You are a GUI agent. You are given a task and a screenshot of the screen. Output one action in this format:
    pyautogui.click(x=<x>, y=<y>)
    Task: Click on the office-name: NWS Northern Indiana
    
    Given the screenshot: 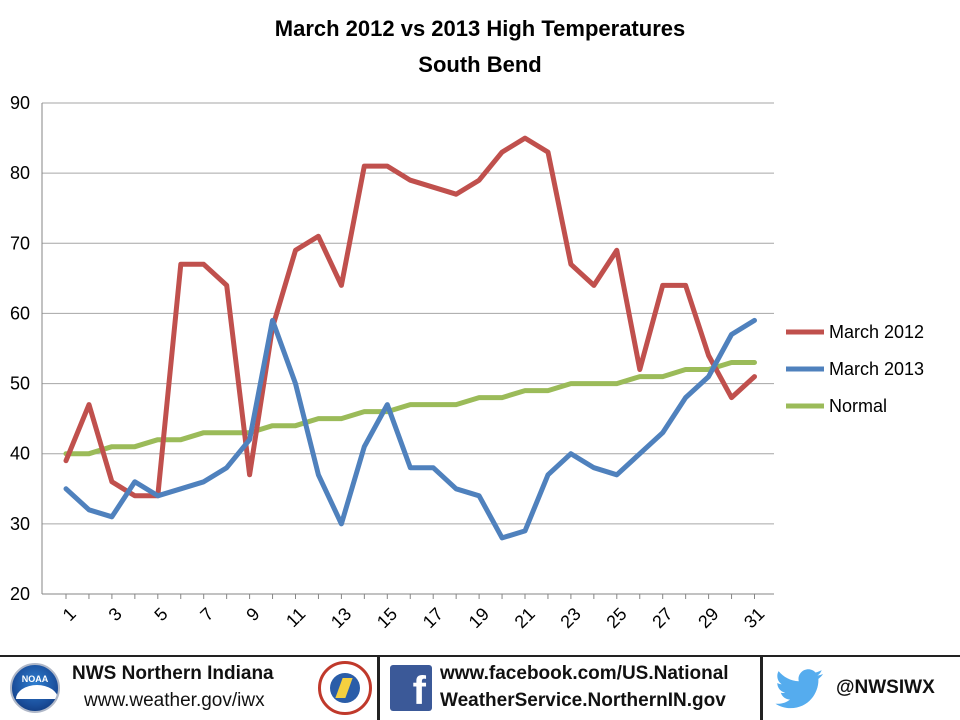 What is the action you would take?
    pyautogui.click(x=173, y=673)
    